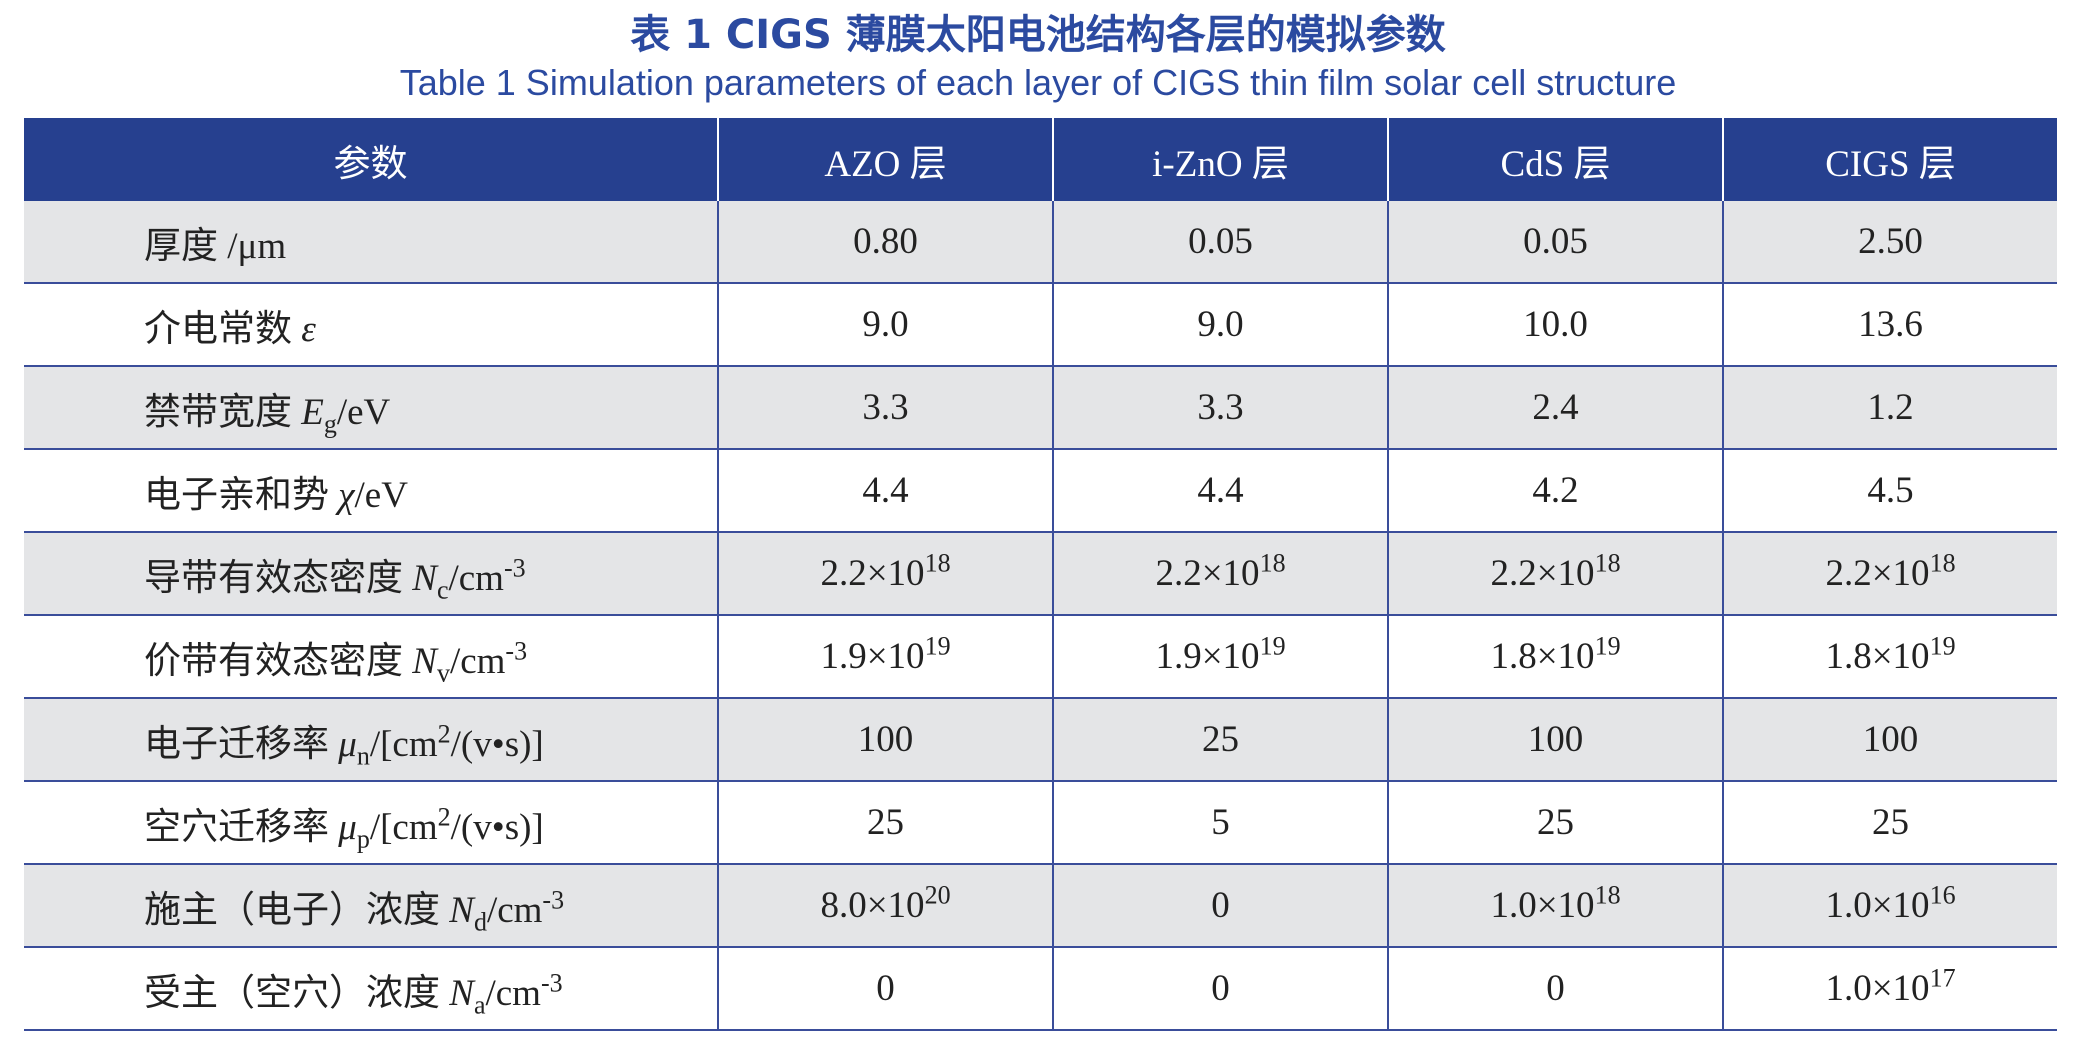 The height and width of the screenshot is (1049, 2076). What do you see at coordinates (885, 159) in the screenshot?
I see `column-header: AZO 层` at bounding box center [885, 159].